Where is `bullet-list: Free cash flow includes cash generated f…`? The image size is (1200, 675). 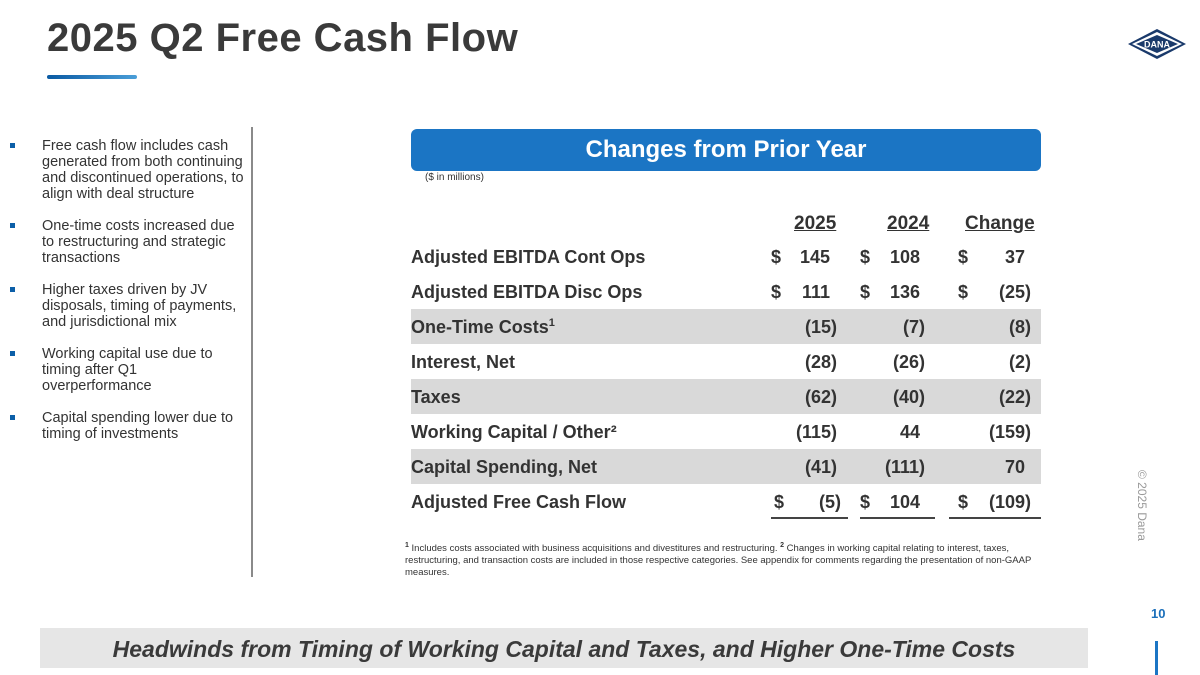 bullet-list: Free cash flow includes cash generated f… is located at coordinates (130, 298).